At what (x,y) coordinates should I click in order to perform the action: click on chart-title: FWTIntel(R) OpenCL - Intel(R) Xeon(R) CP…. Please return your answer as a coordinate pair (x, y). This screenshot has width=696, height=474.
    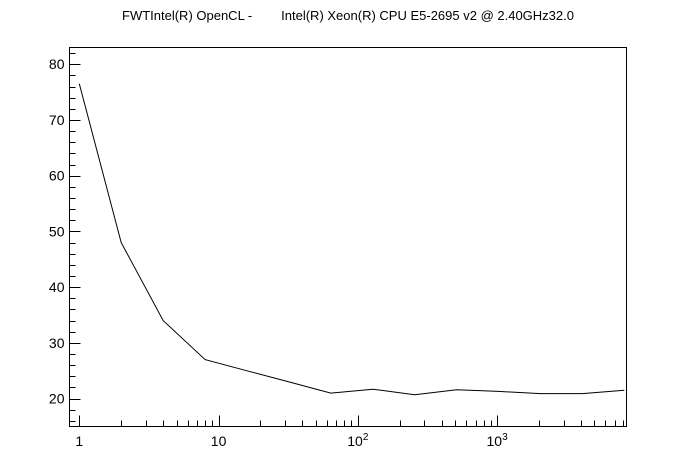
    Looking at the image, I should click on (348, 15).